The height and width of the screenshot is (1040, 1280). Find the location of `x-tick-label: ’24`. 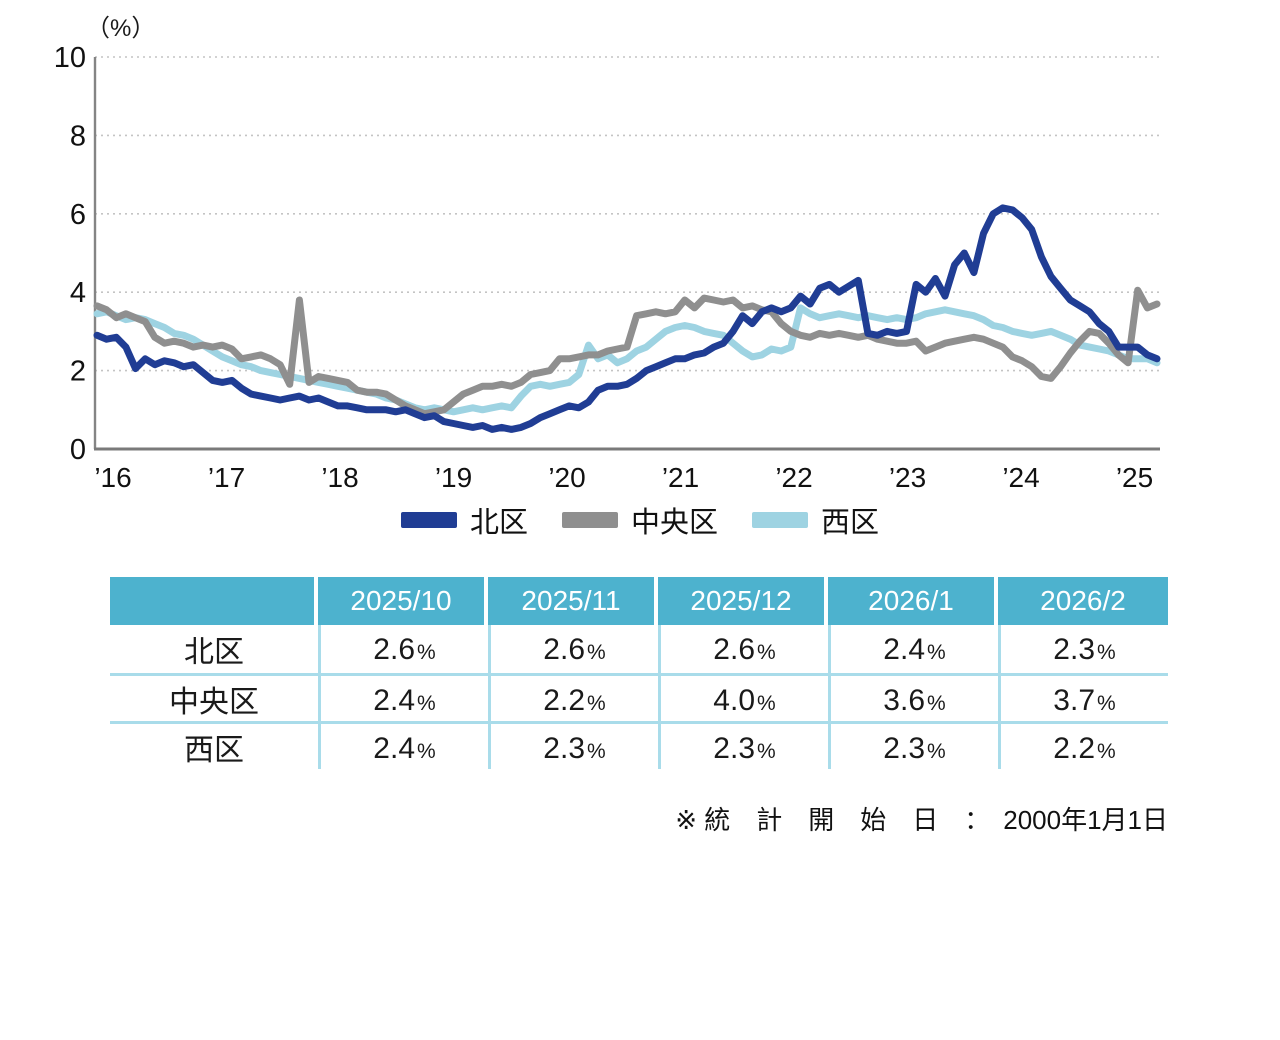

x-tick-label: ’24 is located at coordinates (1020, 477).